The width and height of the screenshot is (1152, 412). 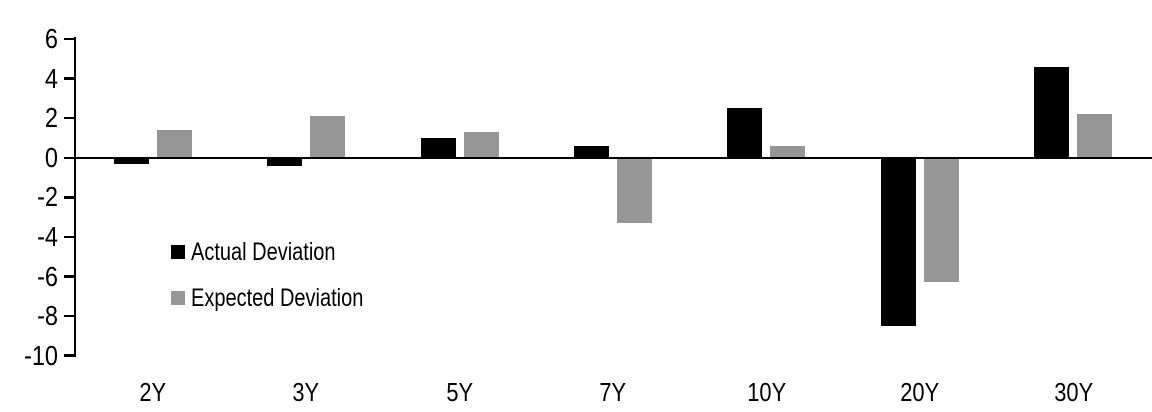 What do you see at coordinates (634, 190) in the screenshot?
I see `bar-expected-7y` at bounding box center [634, 190].